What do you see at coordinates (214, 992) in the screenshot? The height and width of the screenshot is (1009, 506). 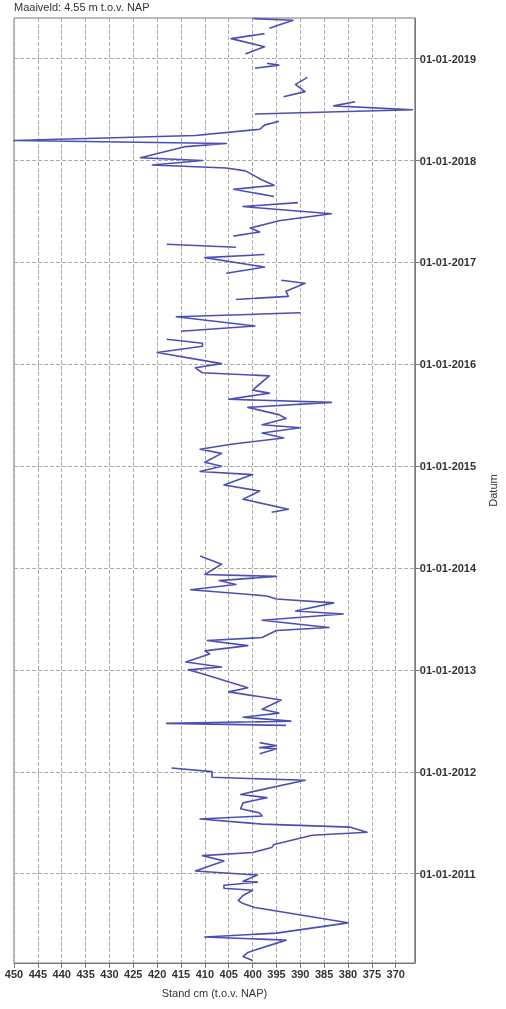 I see `x-axis-title: Stand cm (t.o.v. NAP)` at bounding box center [214, 992].